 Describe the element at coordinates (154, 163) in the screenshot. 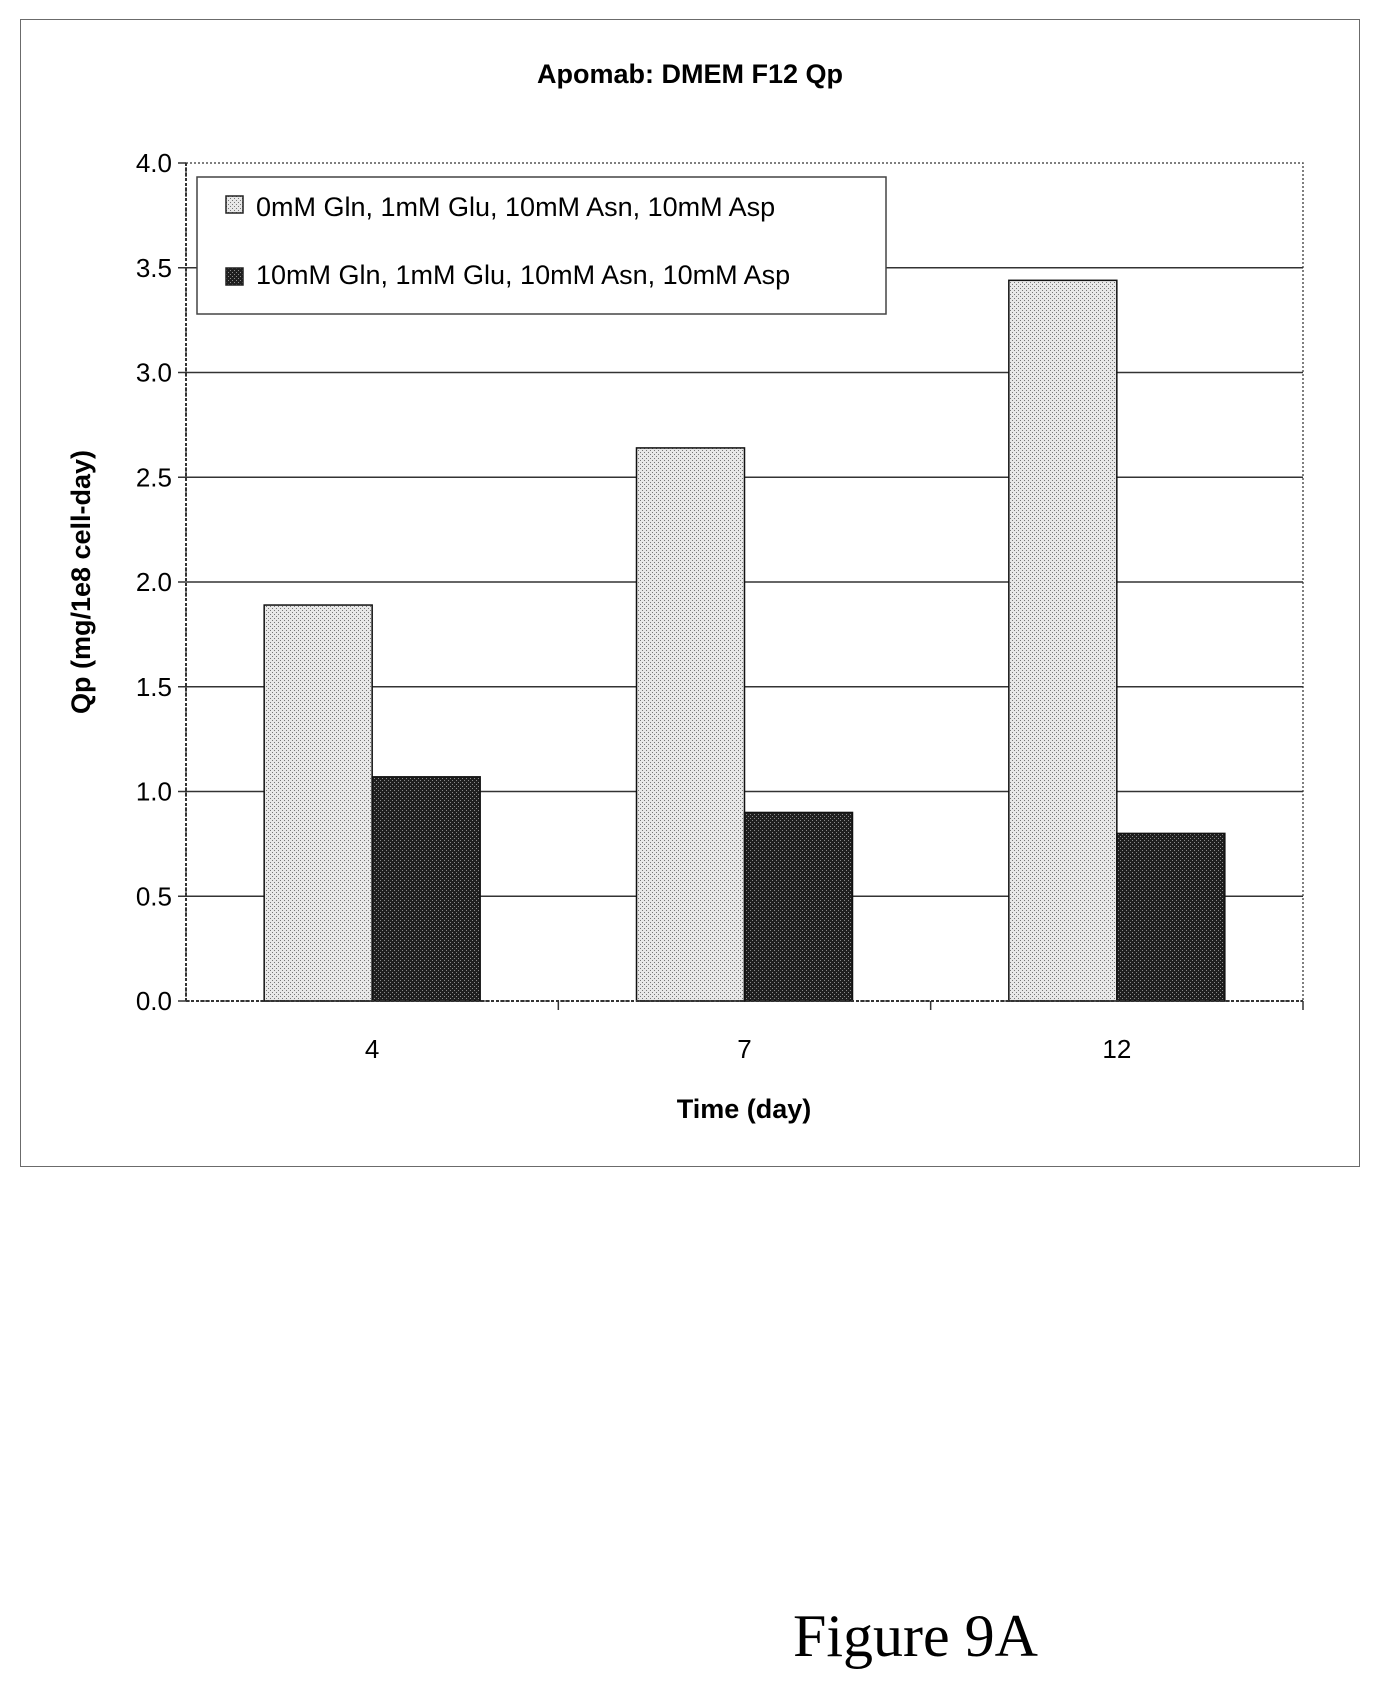

I see `y-tick-label: 4.0` at that location.